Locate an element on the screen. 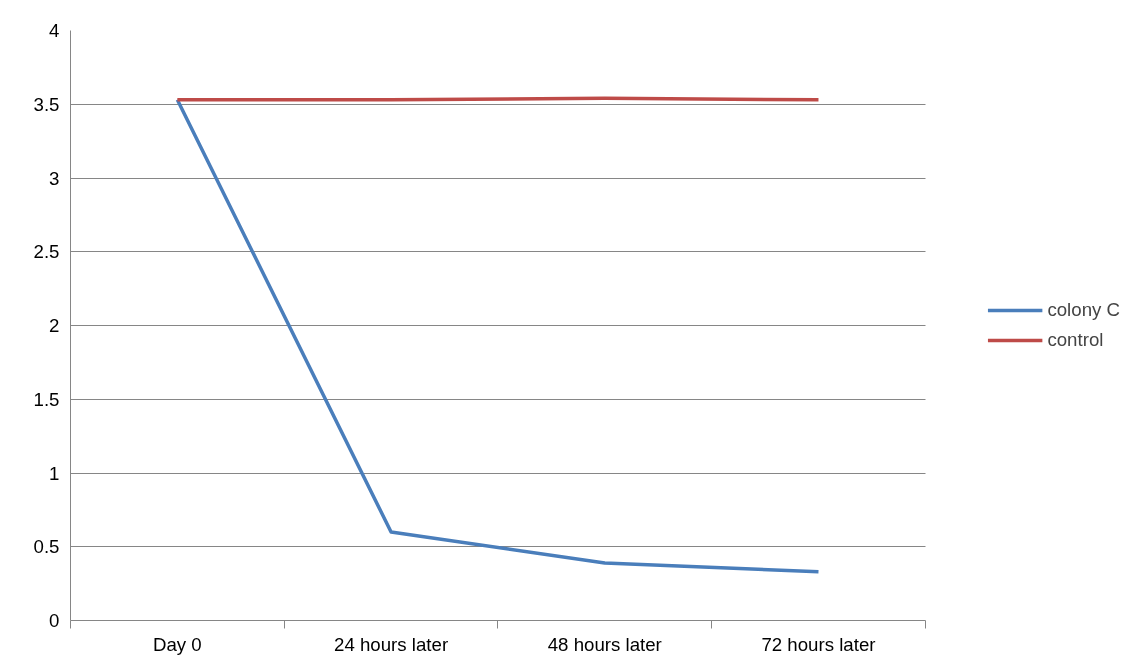  y-tick-label: 3 is located at coordinates (54, 178).